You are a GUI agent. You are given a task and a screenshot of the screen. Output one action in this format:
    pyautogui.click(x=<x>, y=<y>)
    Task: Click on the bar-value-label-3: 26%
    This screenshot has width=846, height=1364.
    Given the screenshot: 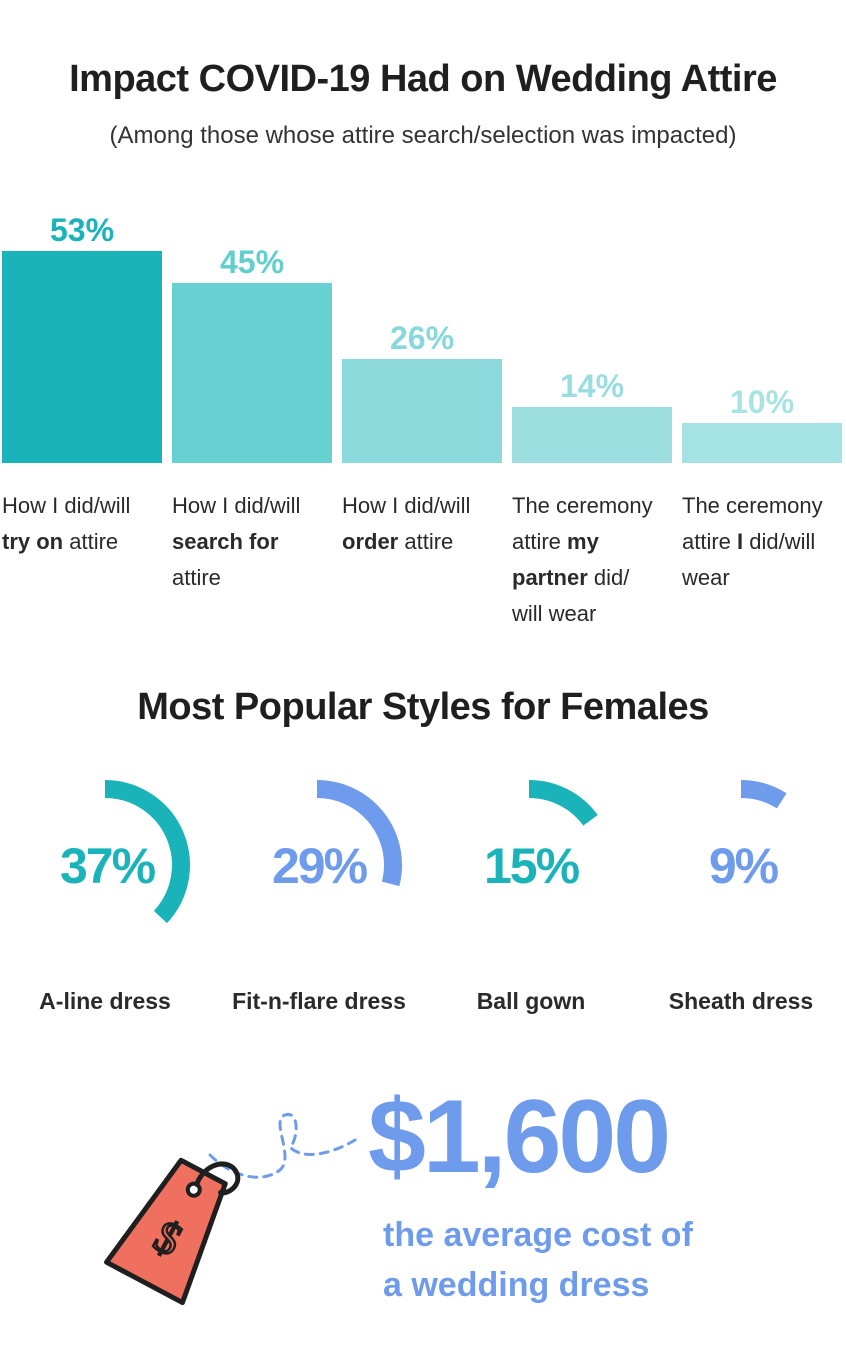 What is the action you would take?
    pyautogui.click(x=422, y=338)
    